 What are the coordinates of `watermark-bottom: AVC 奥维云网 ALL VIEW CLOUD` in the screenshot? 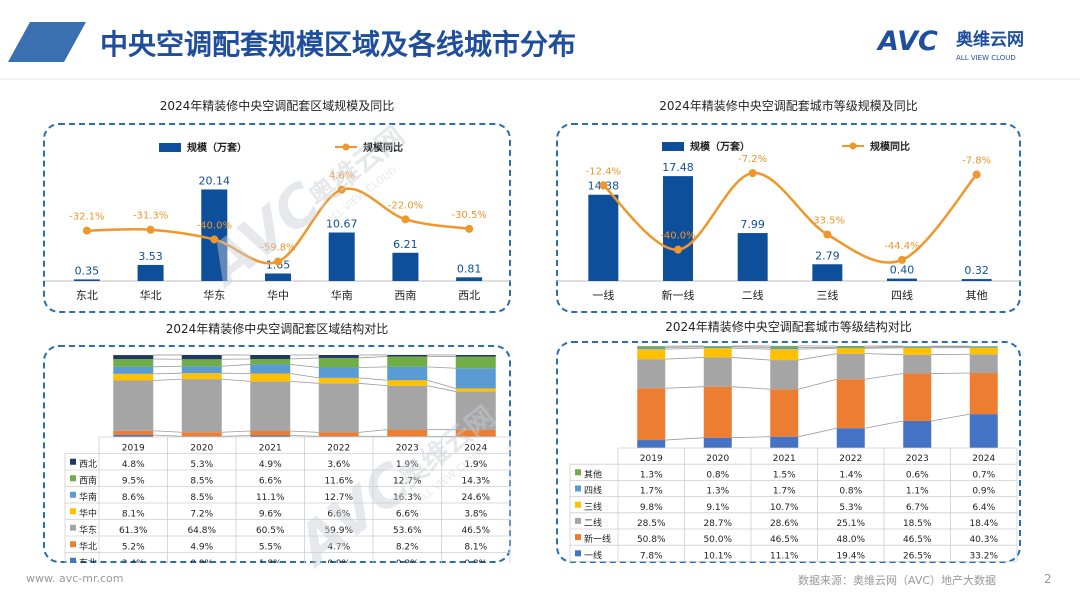 It's located at (391, 485).